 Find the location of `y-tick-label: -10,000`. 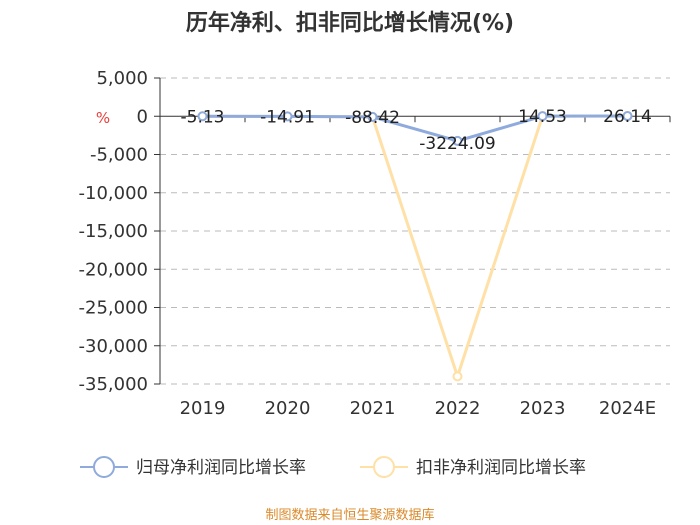

y-tick-label: -10,000 is located at coordinates (113, 193).